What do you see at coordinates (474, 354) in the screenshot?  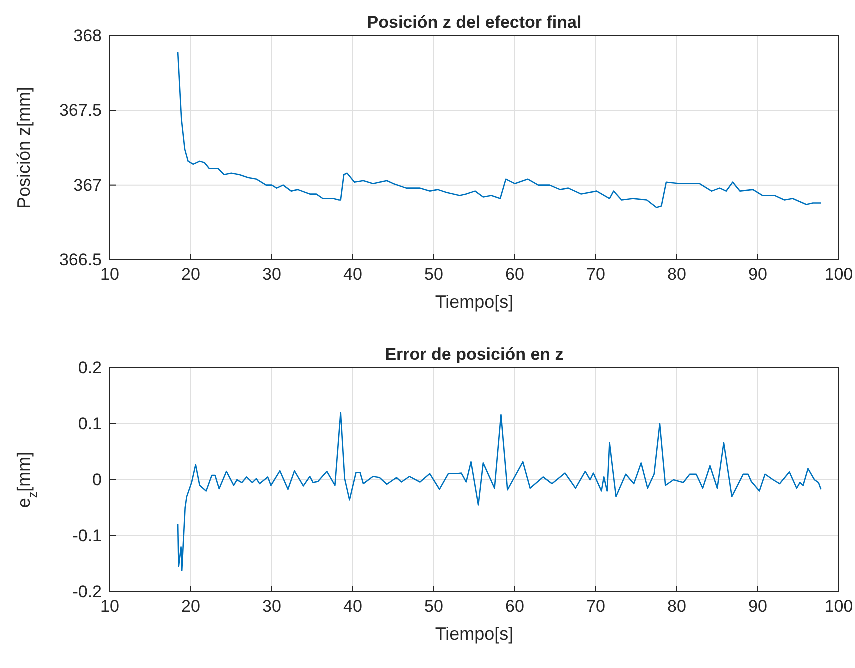 I see `chart-title: Error de posición en z` at bounding box center [474, 354].